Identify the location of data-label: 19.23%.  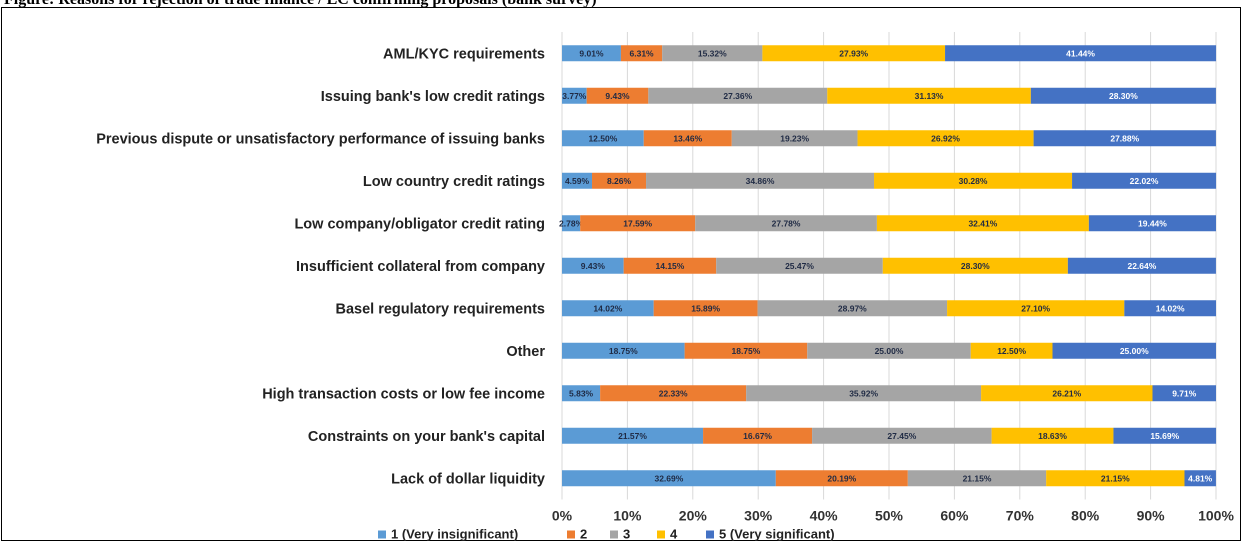
(794, 138).